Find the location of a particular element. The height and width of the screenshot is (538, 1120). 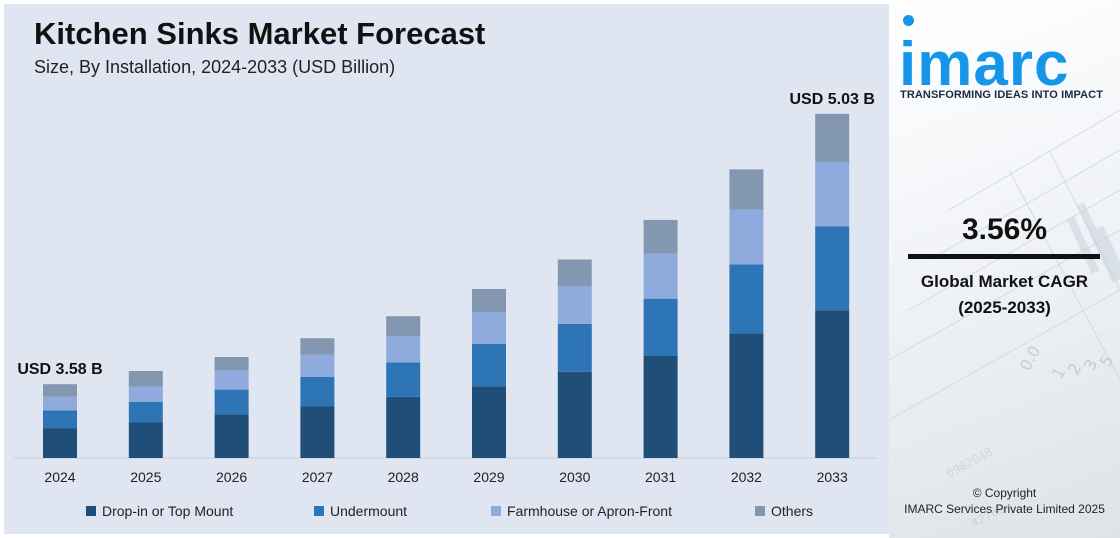

cagr-label: Global Market CAGR is located at coordinates (1004, 281).